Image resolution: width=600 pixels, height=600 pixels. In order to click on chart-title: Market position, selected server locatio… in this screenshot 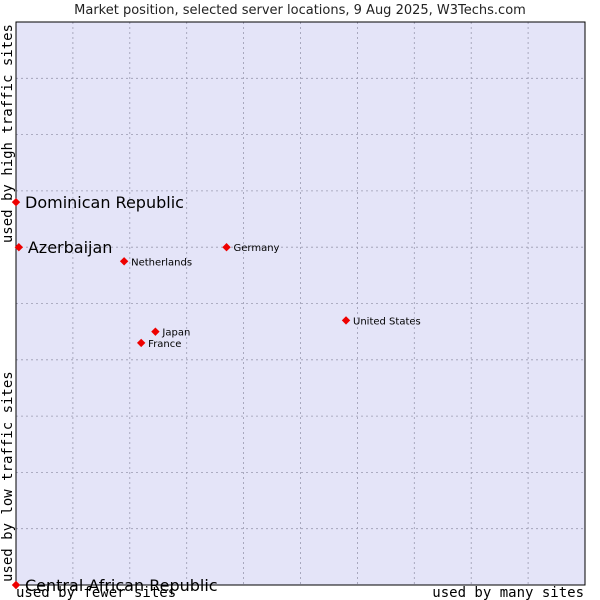, I will do `click(300, 10)`.